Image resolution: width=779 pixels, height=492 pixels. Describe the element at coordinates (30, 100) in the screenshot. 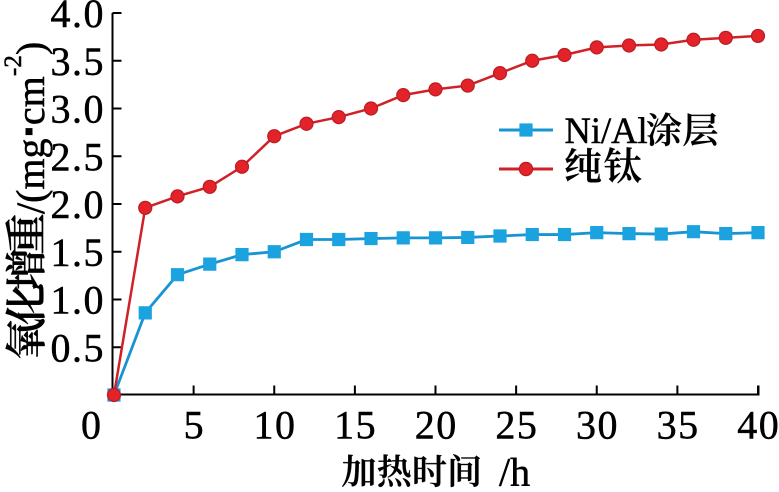

I see `svg-text: cm` at that location.